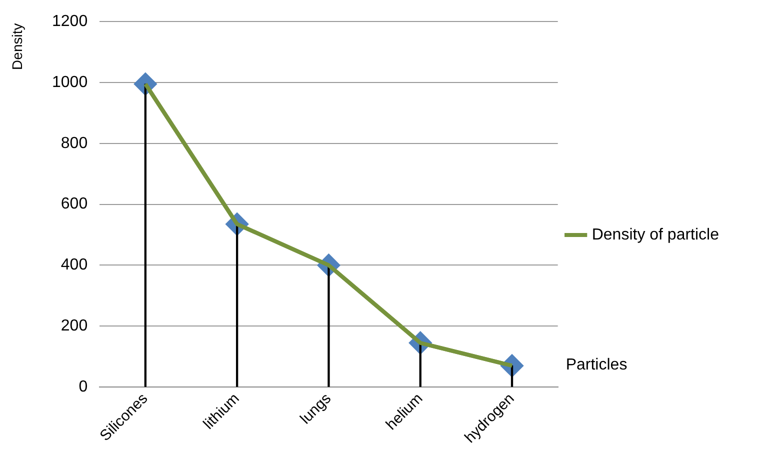 Image resolution: width=769 pixels, height=454 pixels. I want to click on legend-label: Density of particle, so click(656, 235).